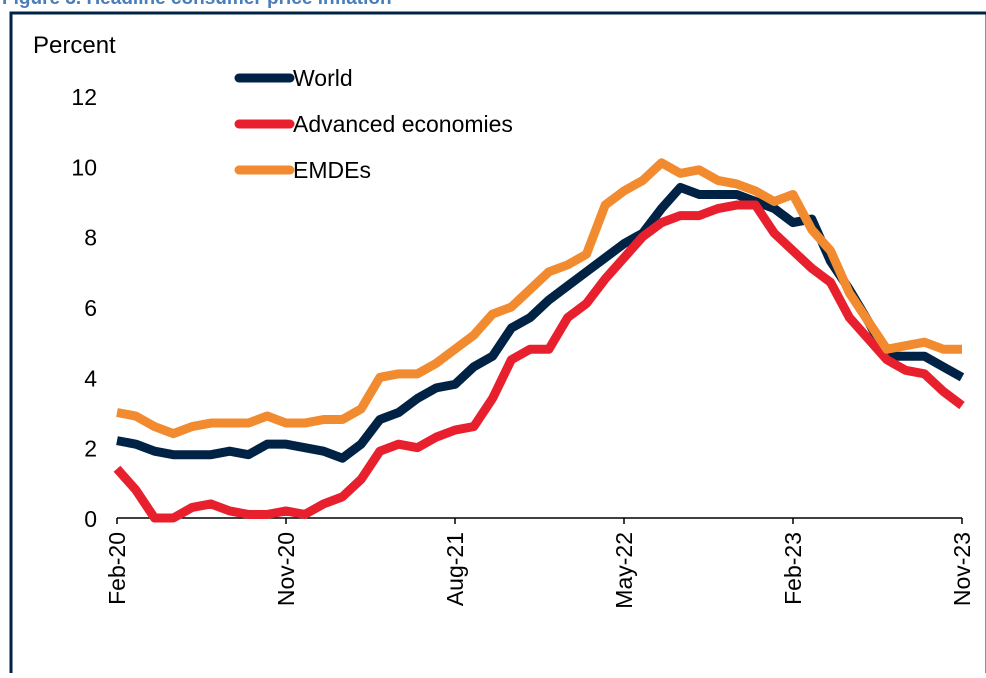  Describe the element at coordinates (117, 568) in the screenshot. I see `x-tick-label: Feb-20` at that location.